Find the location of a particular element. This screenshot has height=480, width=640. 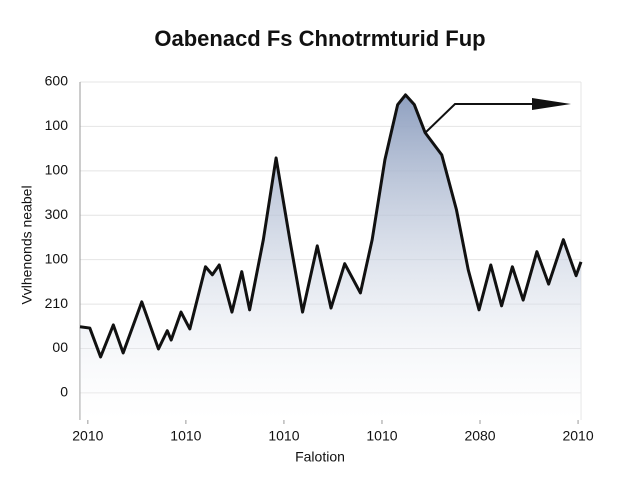

annotation-arrow is located at coordinates (482, 118).